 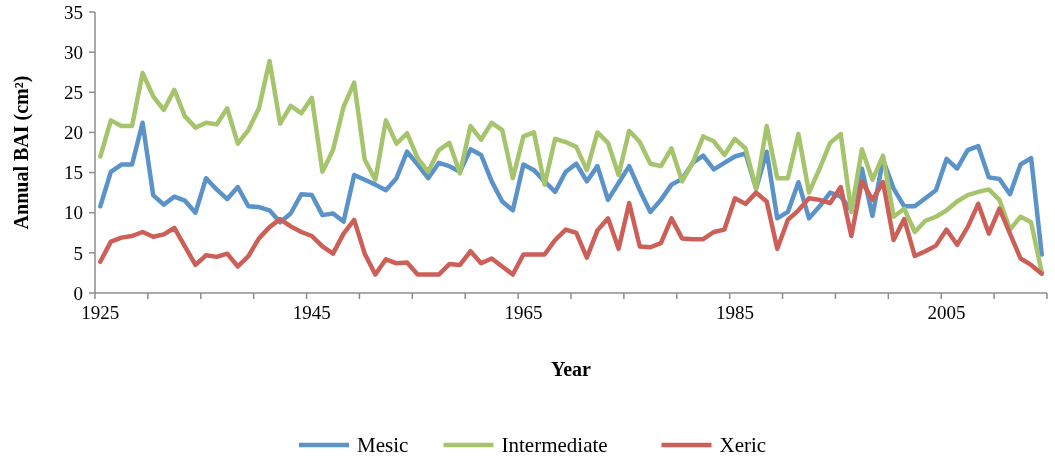 What do you see at coordinates (946, 312) in the screenshot?
I see `x-tick-label: 2005` at bounding box center [946, 312].